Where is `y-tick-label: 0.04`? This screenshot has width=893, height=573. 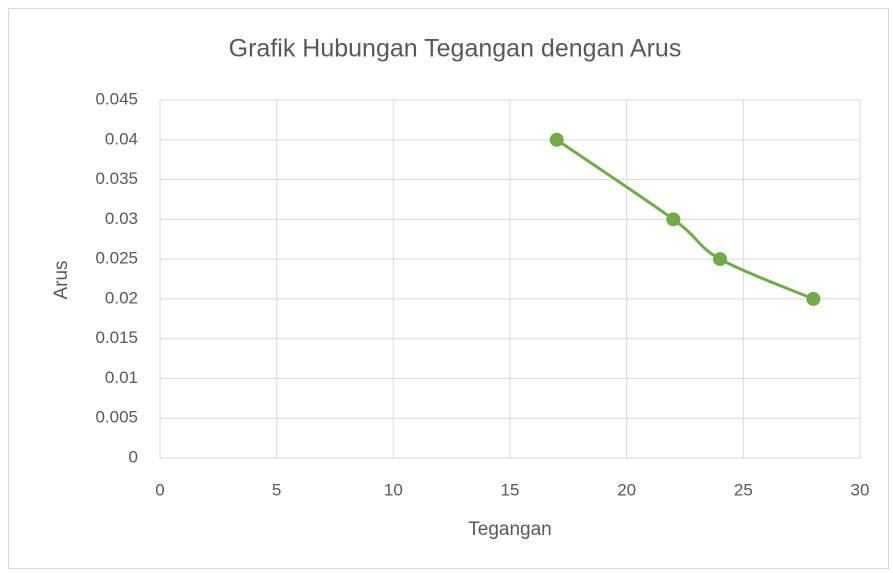
y-tick-label: 0.04 is located at coordinates (121, 138).